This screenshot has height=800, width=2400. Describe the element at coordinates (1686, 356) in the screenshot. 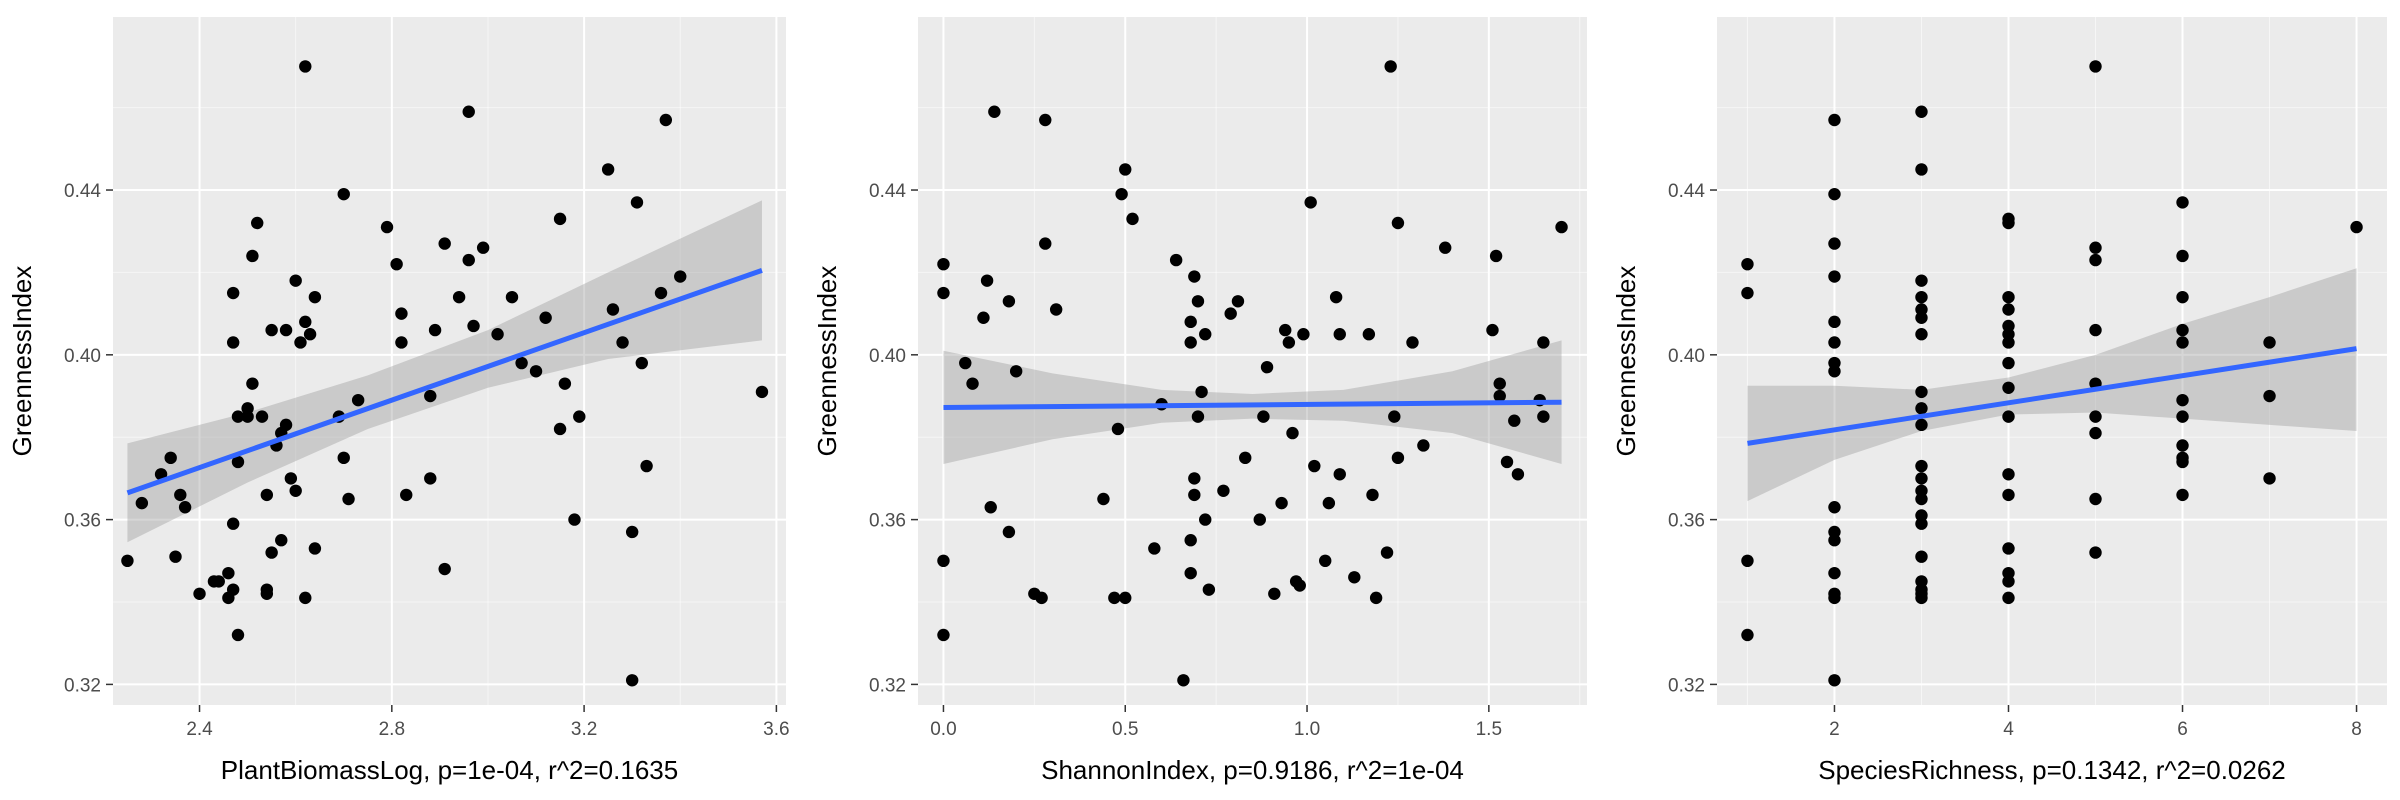

I see `y-tick-label: 0.40` at that location.